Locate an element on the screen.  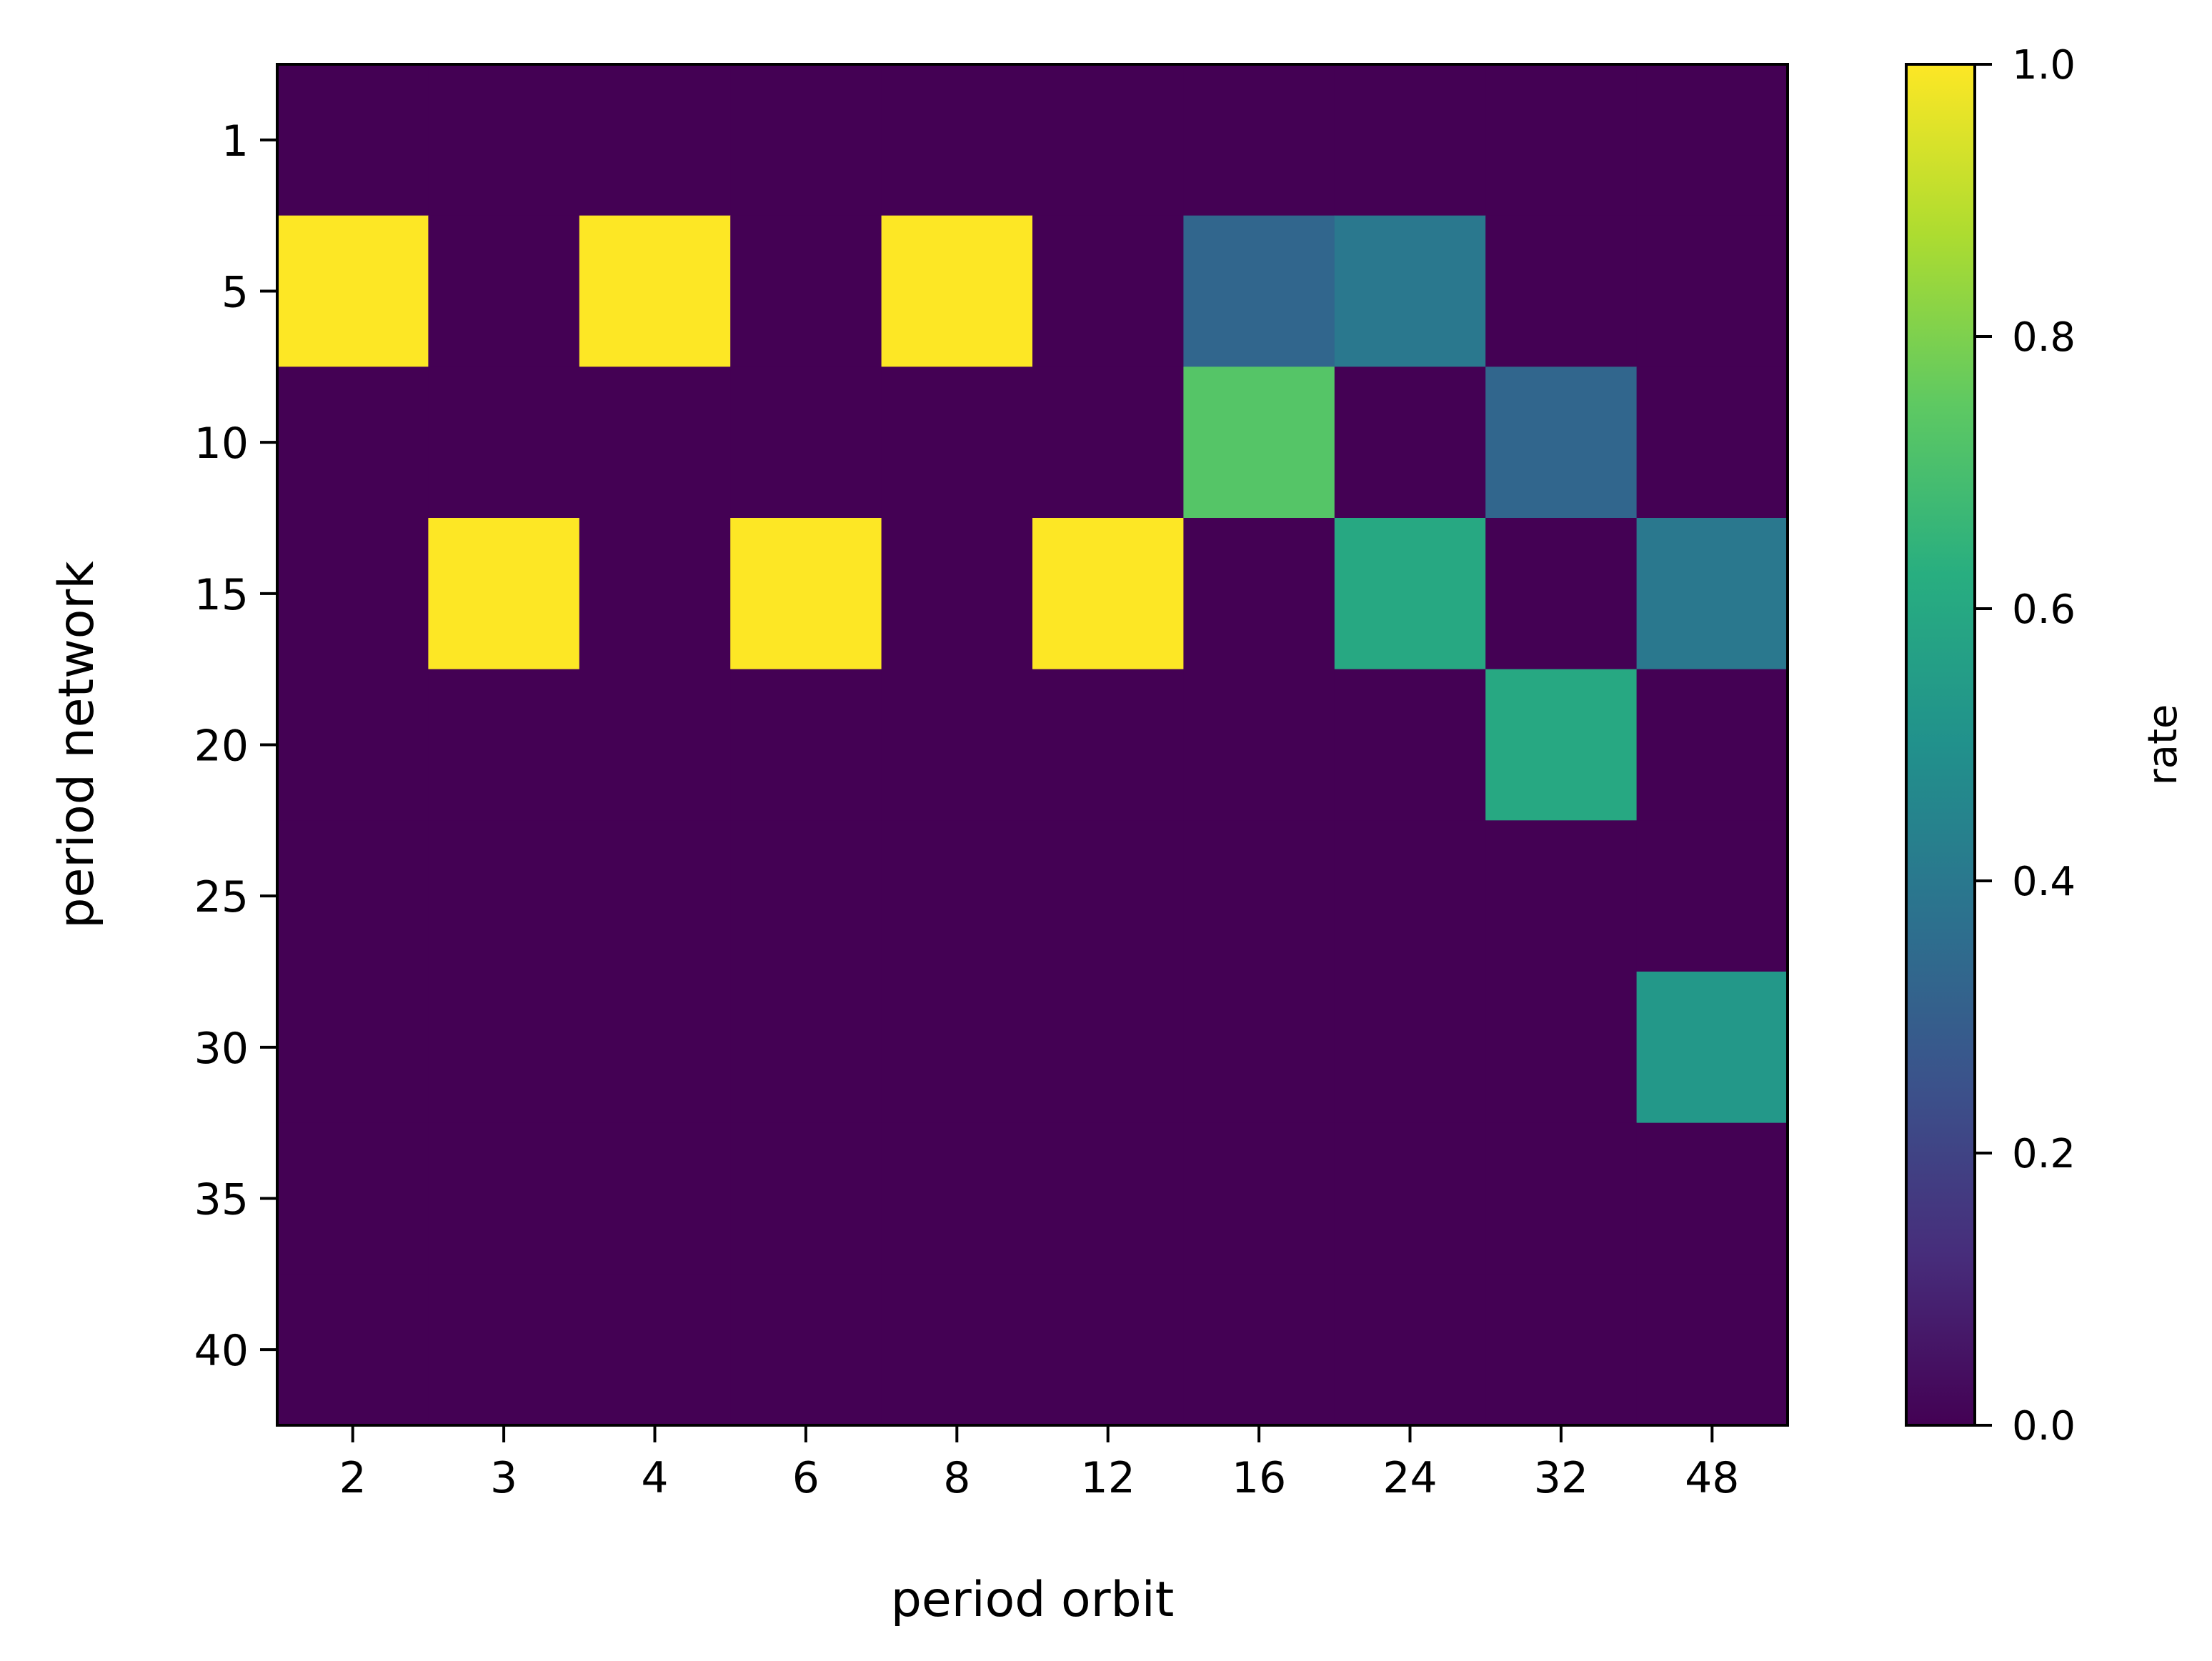
x-tick-label: 8 is located at coordinates (956, 1478).